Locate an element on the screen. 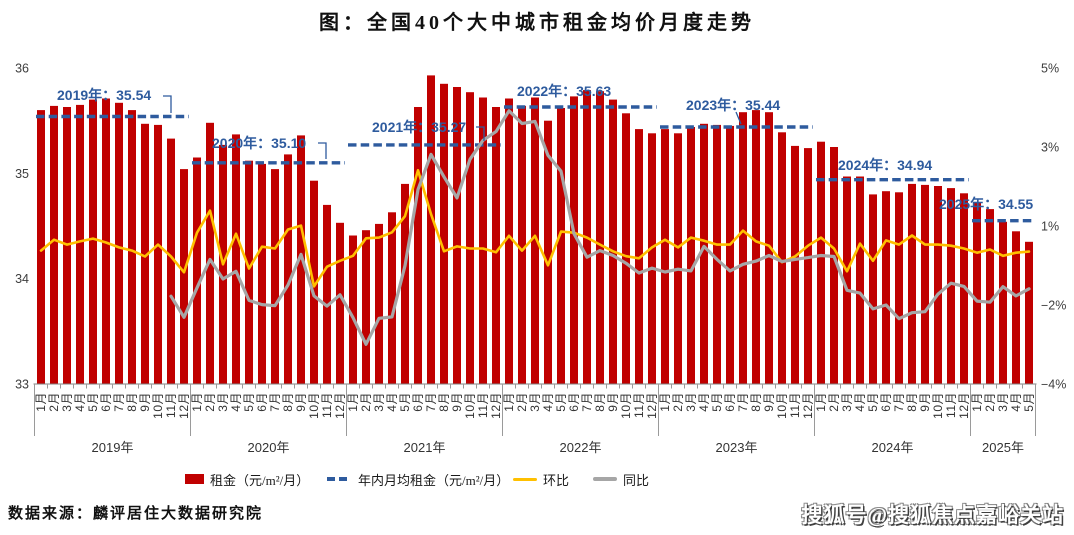  avg-label-connector-2021 is located at coordinates (480, 133).